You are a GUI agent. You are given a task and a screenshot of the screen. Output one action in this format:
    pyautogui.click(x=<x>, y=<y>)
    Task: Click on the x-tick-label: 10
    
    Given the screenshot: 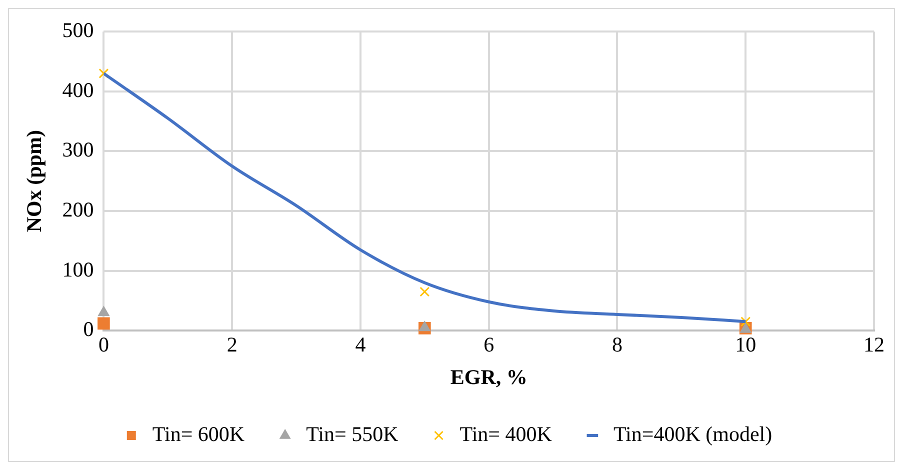 What is the action you would take?
    pyautogui.click(x=745, y=344)
    